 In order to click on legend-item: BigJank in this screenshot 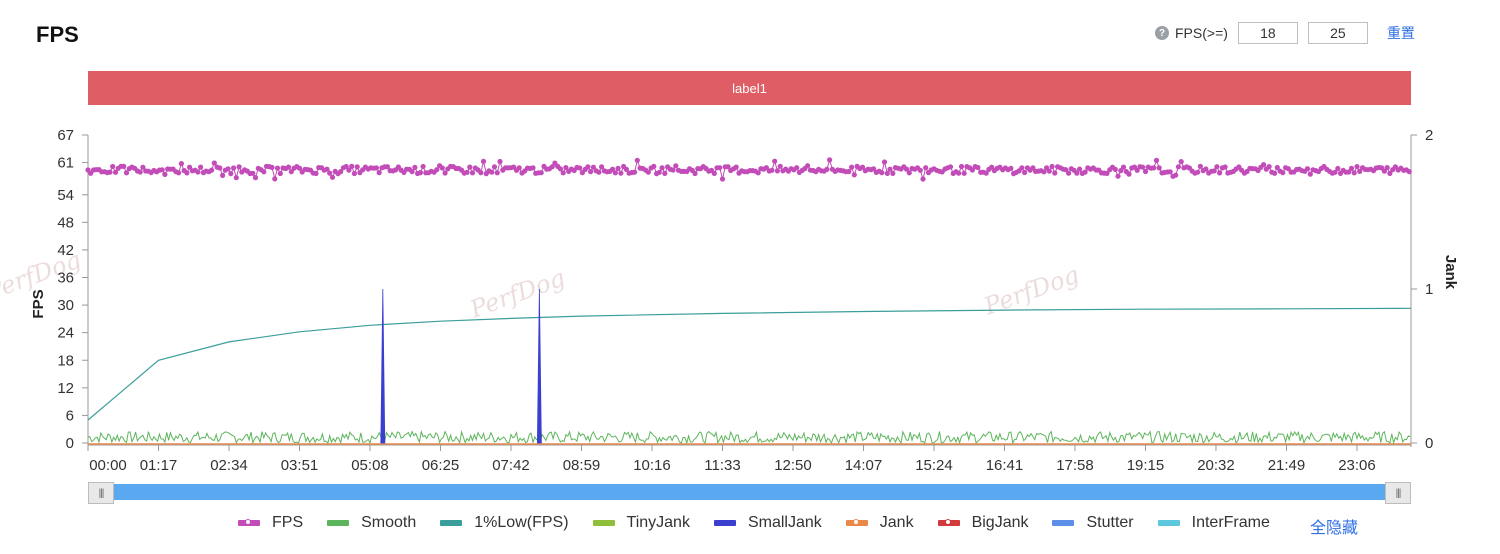, I will do `click(982, 523)`.